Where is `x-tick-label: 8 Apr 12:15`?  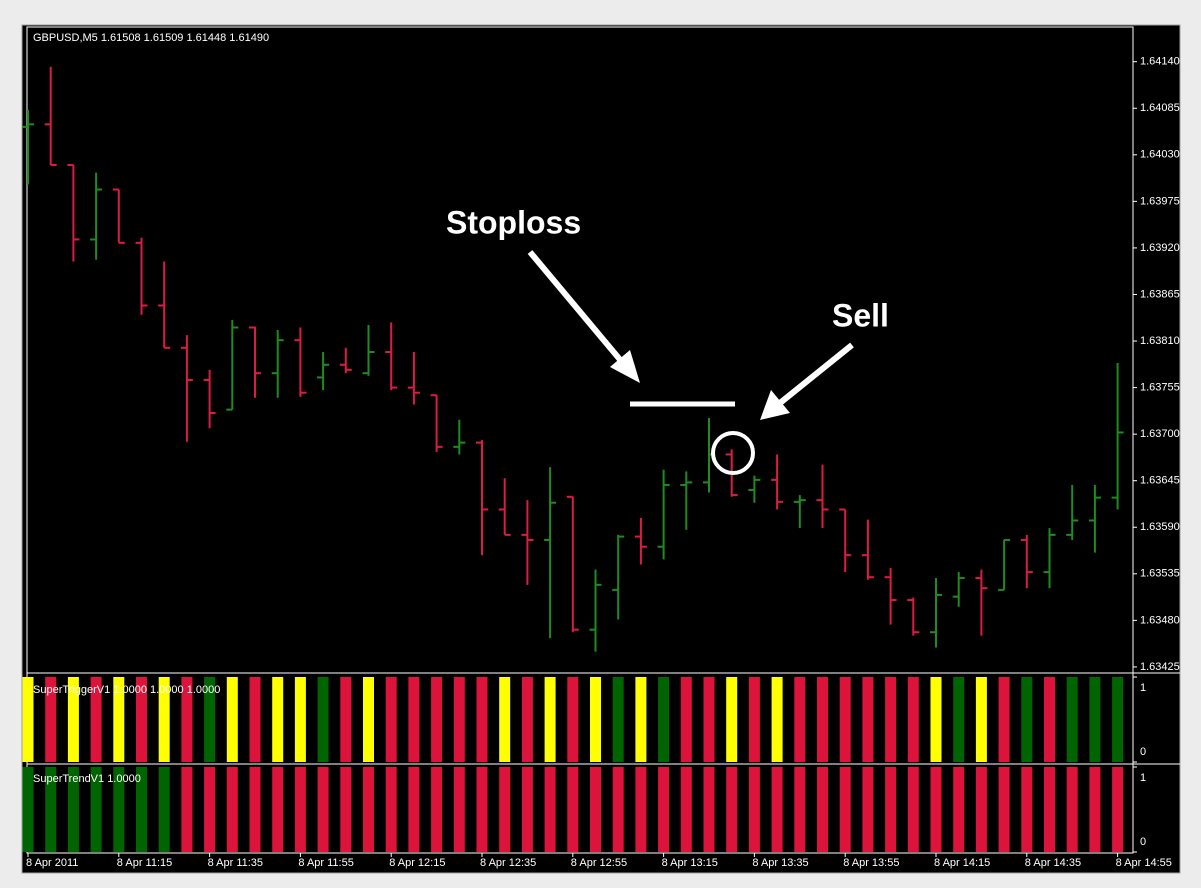 x-tick-label: 8 Apr 12:15 is located at coordinates (417, 863).